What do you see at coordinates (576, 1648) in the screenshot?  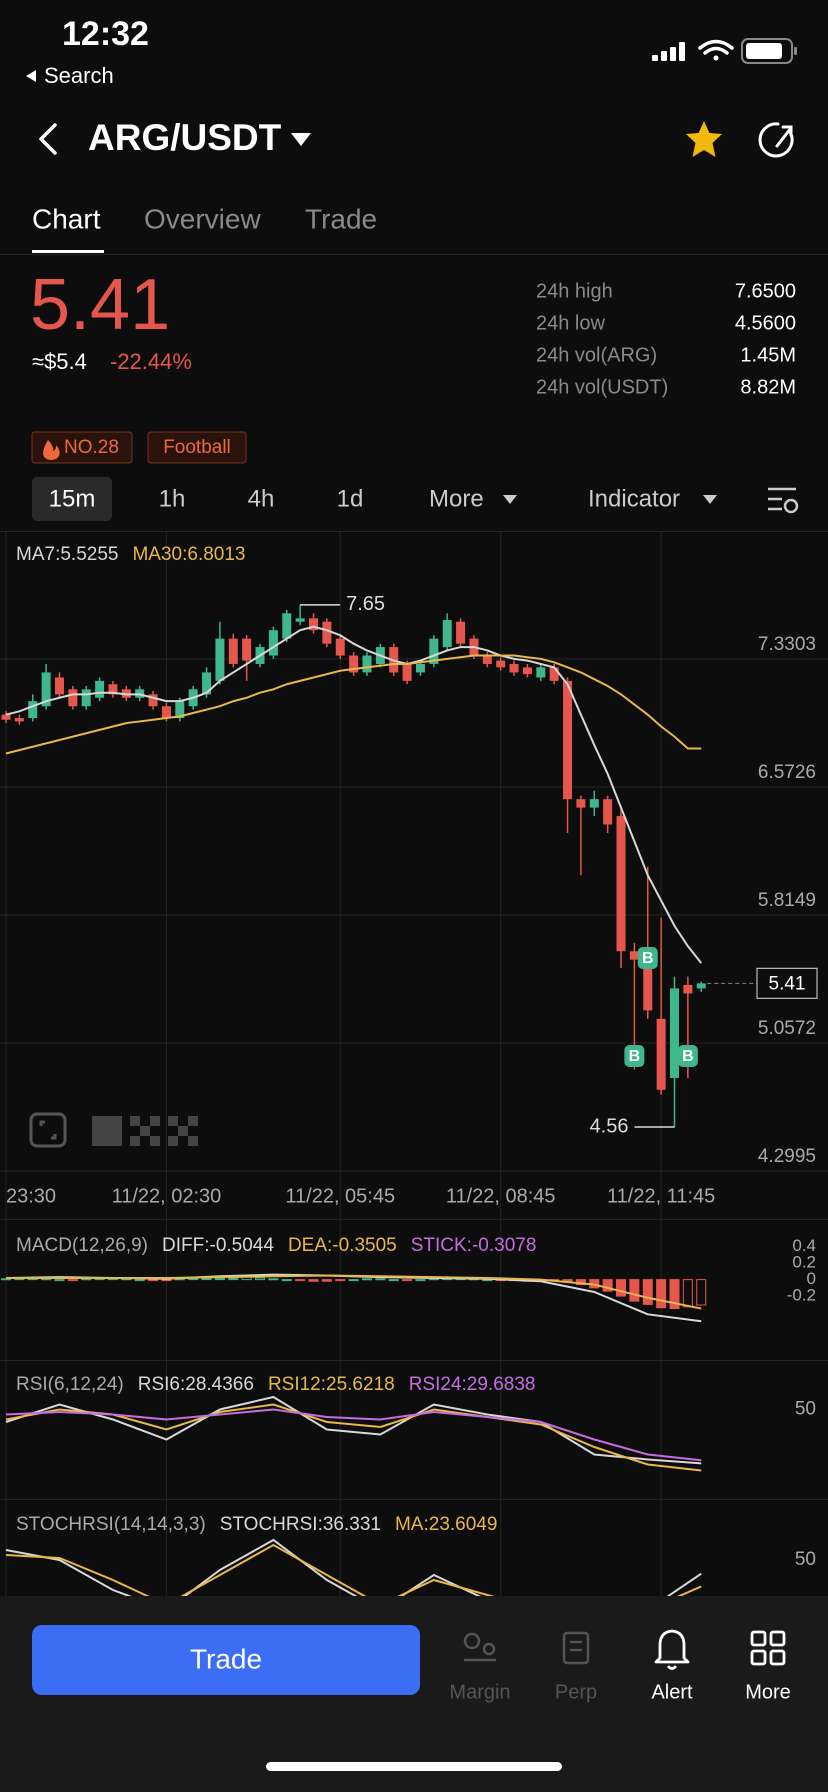 I see `perp-icon` at bounding box center [576, 1648].